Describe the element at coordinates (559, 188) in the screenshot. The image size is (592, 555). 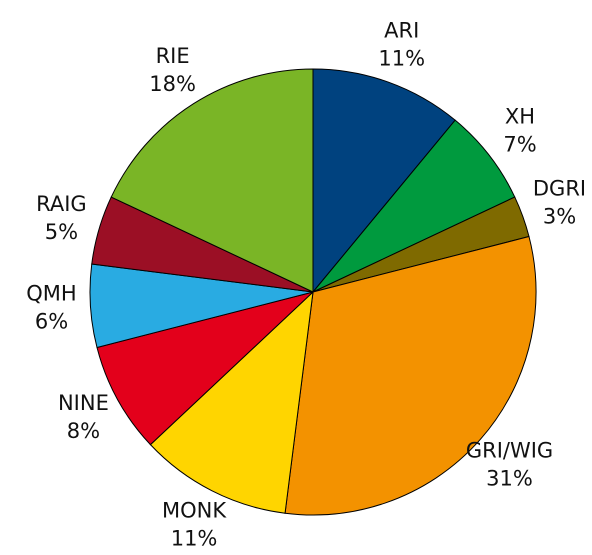
I see `slice-label: DGRI` at that location.